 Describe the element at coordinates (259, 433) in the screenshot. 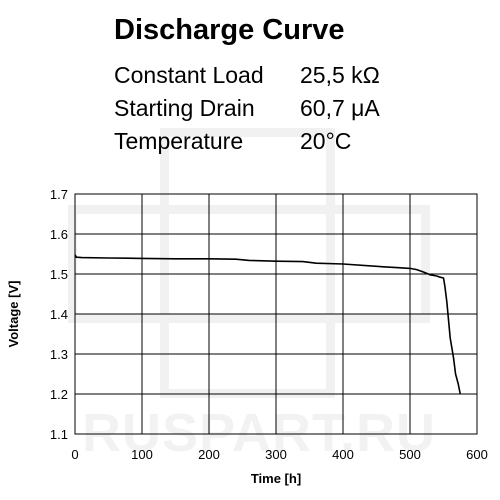

I see `watermark-text: RUSPART.RU` at that location.